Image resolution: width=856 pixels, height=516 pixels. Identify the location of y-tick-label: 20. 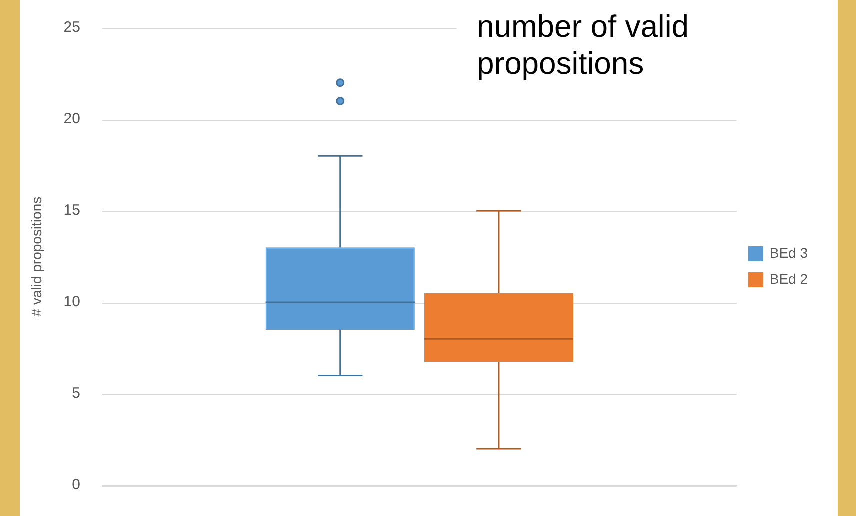
(72, 119).